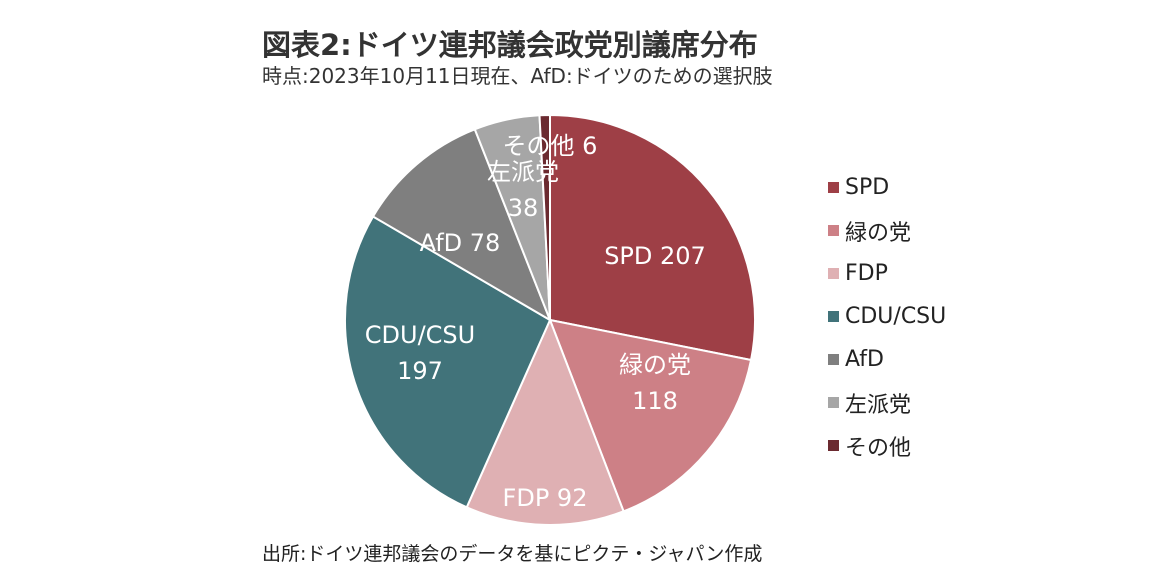  What do you see at coordinates (866, 273) in the screenshot?
I see `legend-label: FDP` at bounding box center [866, 273].